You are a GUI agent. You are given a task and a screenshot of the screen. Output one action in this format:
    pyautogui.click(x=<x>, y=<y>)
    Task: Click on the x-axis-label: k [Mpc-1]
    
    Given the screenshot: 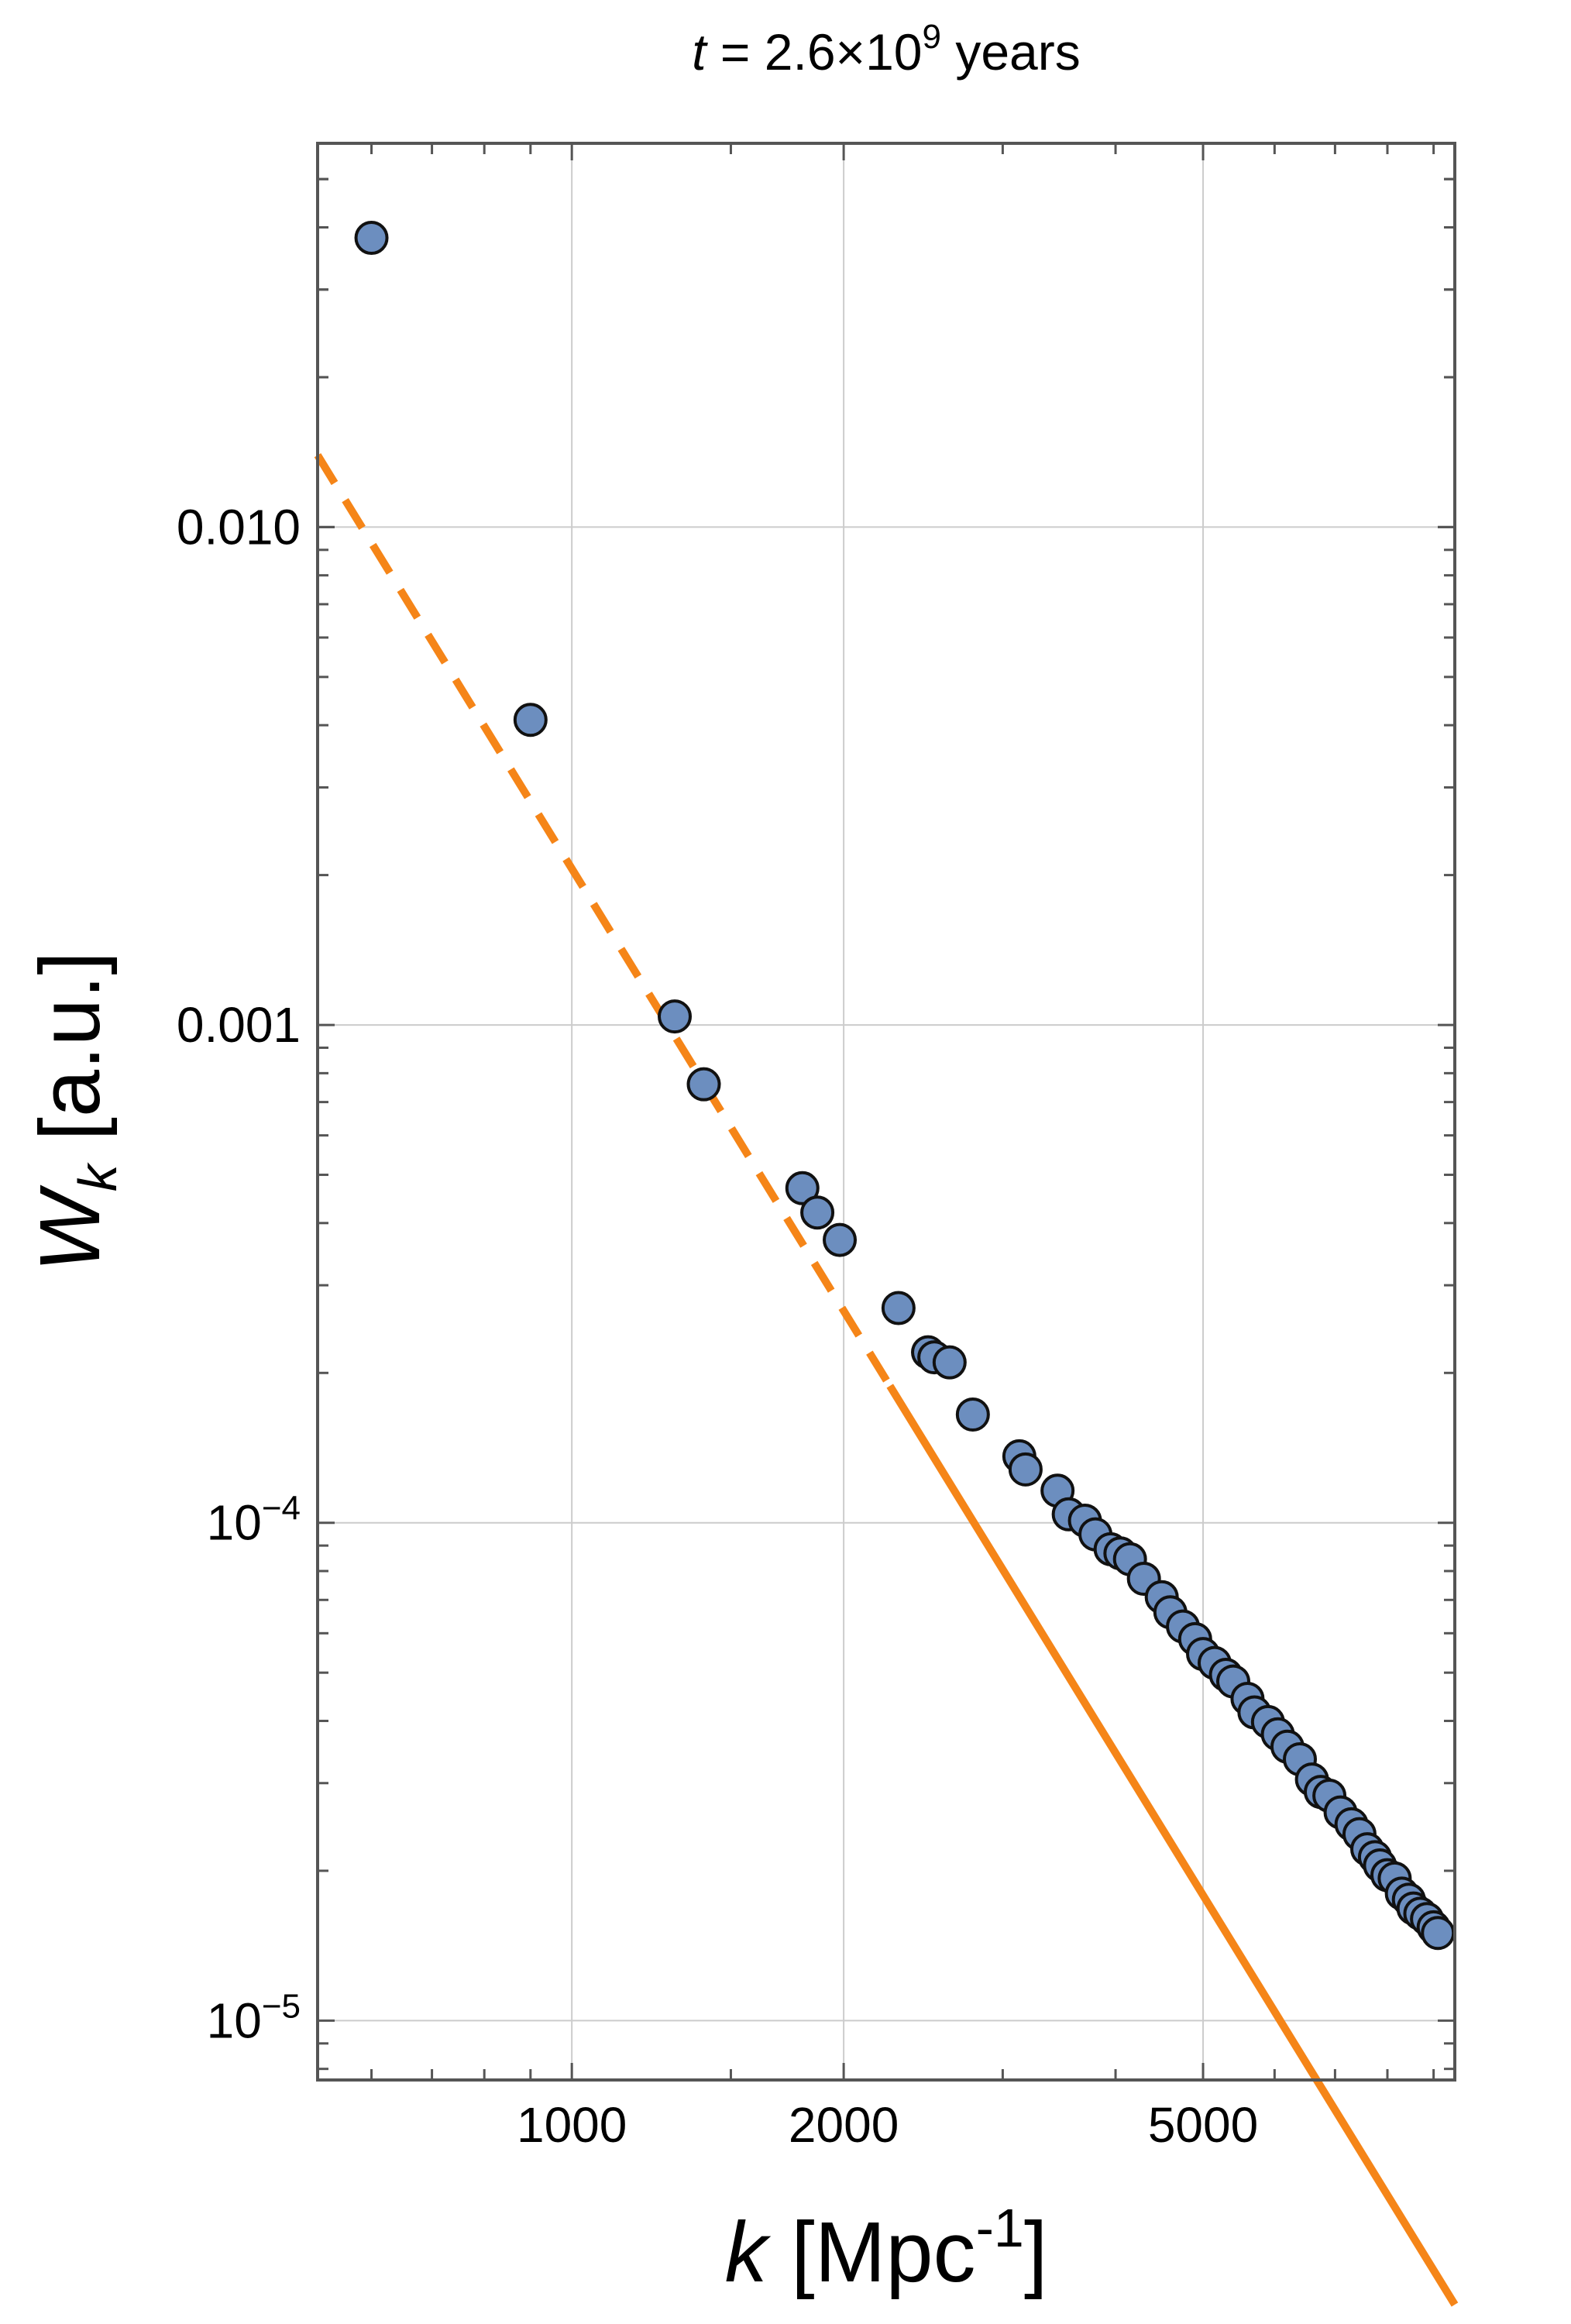 What is the action you would take?
    pyautogui.click(x=887, y=2249)
    